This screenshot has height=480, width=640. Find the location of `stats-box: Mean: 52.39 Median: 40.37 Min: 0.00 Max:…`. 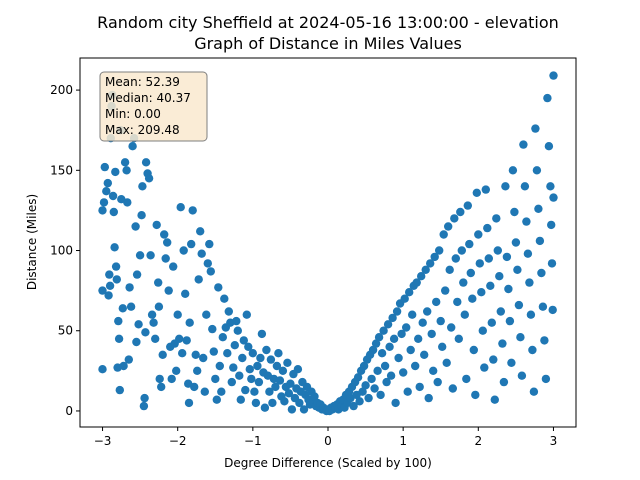

stats-box: Mean: 52.39 Median: 40.37 Min: 0.00 Max:… is located at coordinates (153, 106).